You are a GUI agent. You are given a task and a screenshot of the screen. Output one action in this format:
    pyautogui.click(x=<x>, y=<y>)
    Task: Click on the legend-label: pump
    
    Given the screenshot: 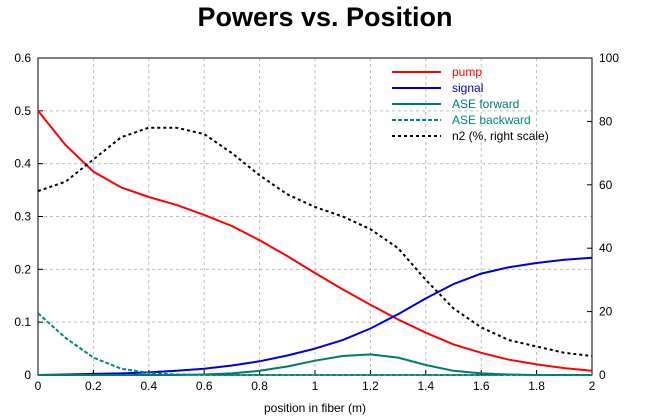 What is the action you would take?
    pyautogui.click(x=467, y=72)
    